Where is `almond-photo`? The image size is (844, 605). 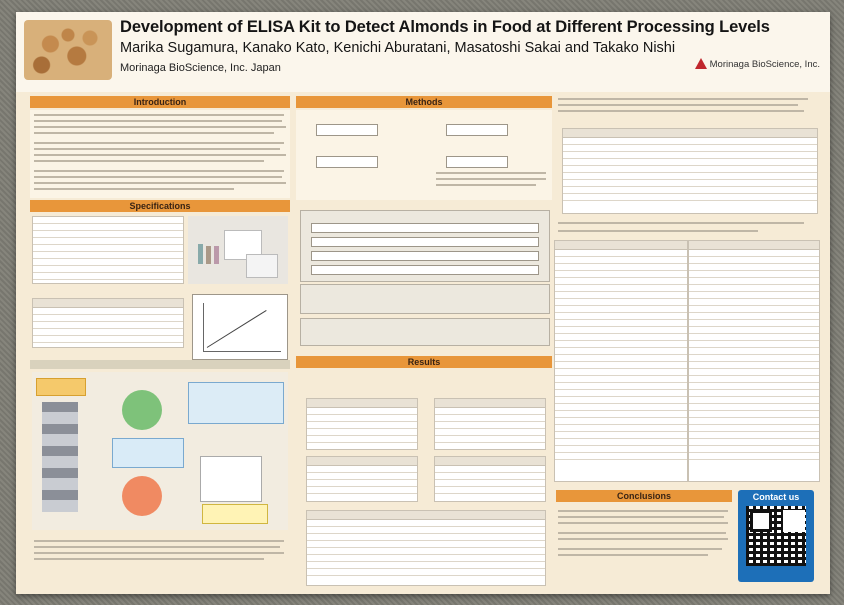 almond-photo is located at coordinates (68, 50).